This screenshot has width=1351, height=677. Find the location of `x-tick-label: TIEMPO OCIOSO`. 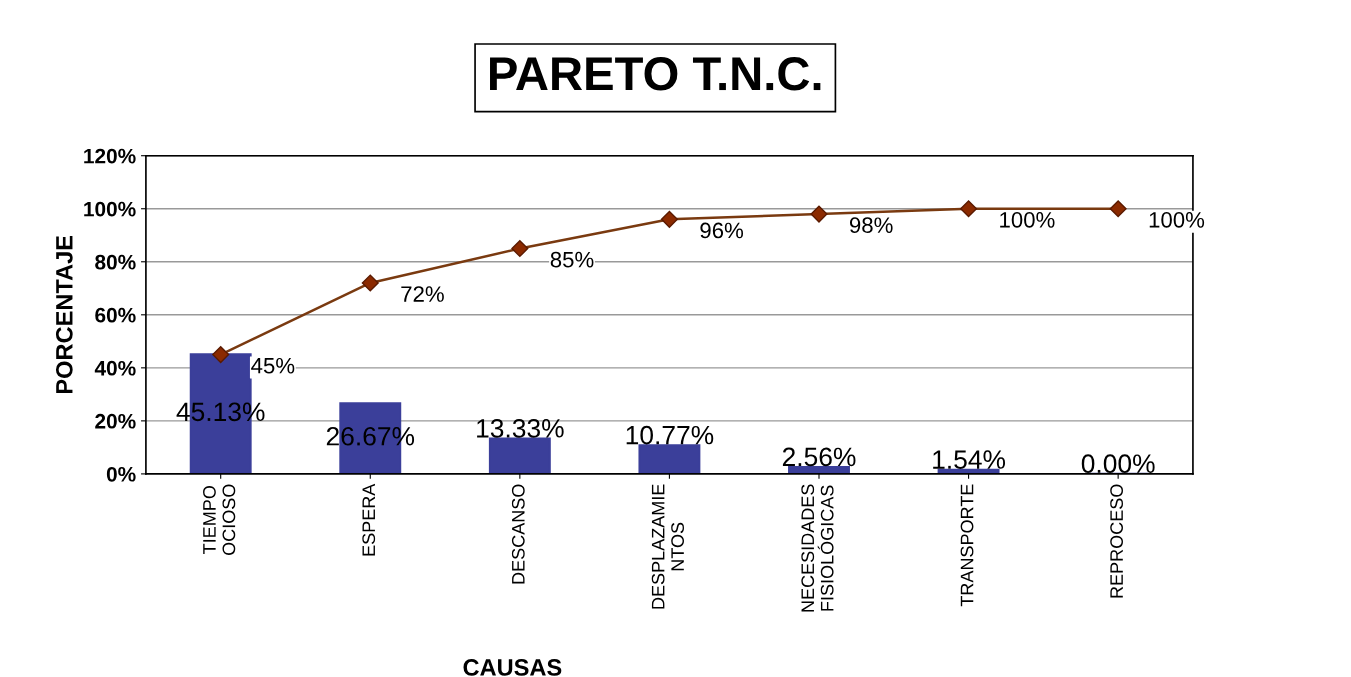

x-tick-label: TIEMPO OCIOSO is located at coordinates (219, 519).